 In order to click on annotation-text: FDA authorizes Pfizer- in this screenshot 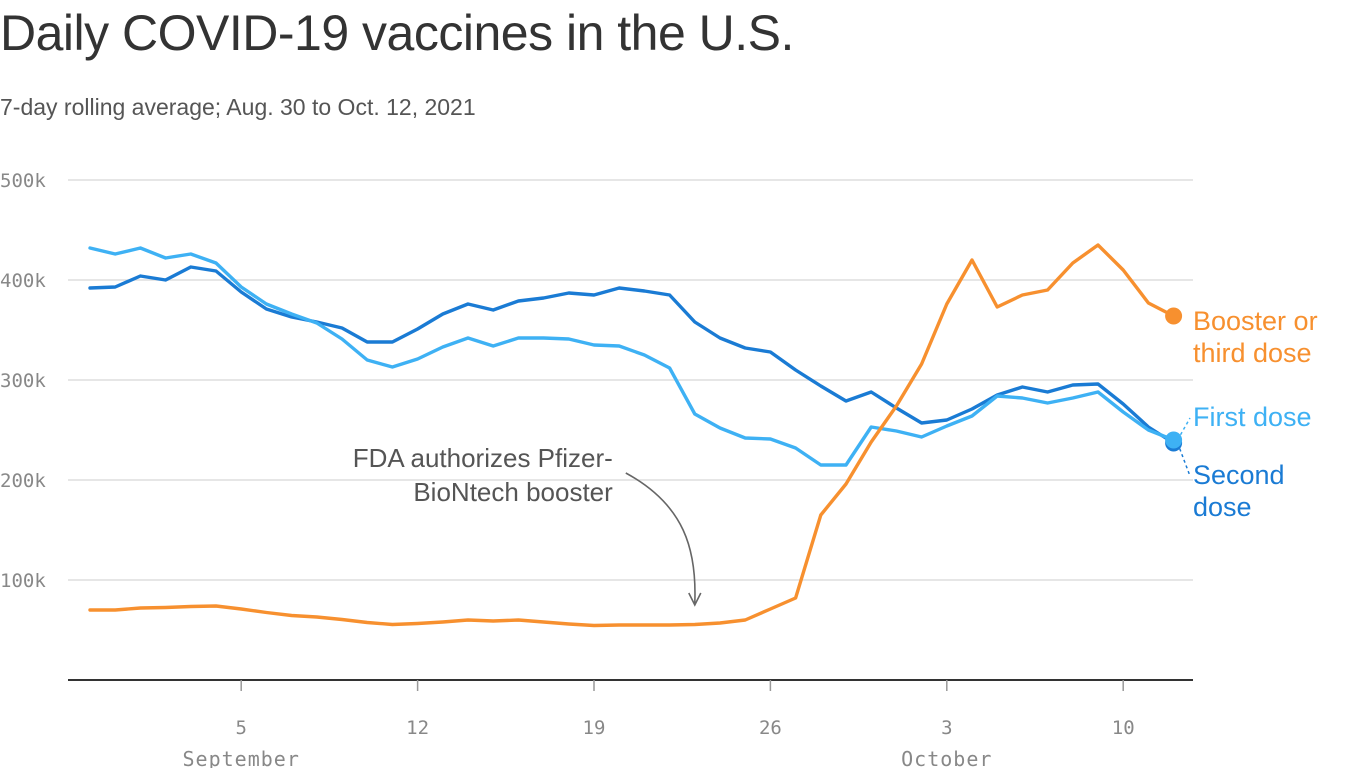, I will do `click(483, 458)`.